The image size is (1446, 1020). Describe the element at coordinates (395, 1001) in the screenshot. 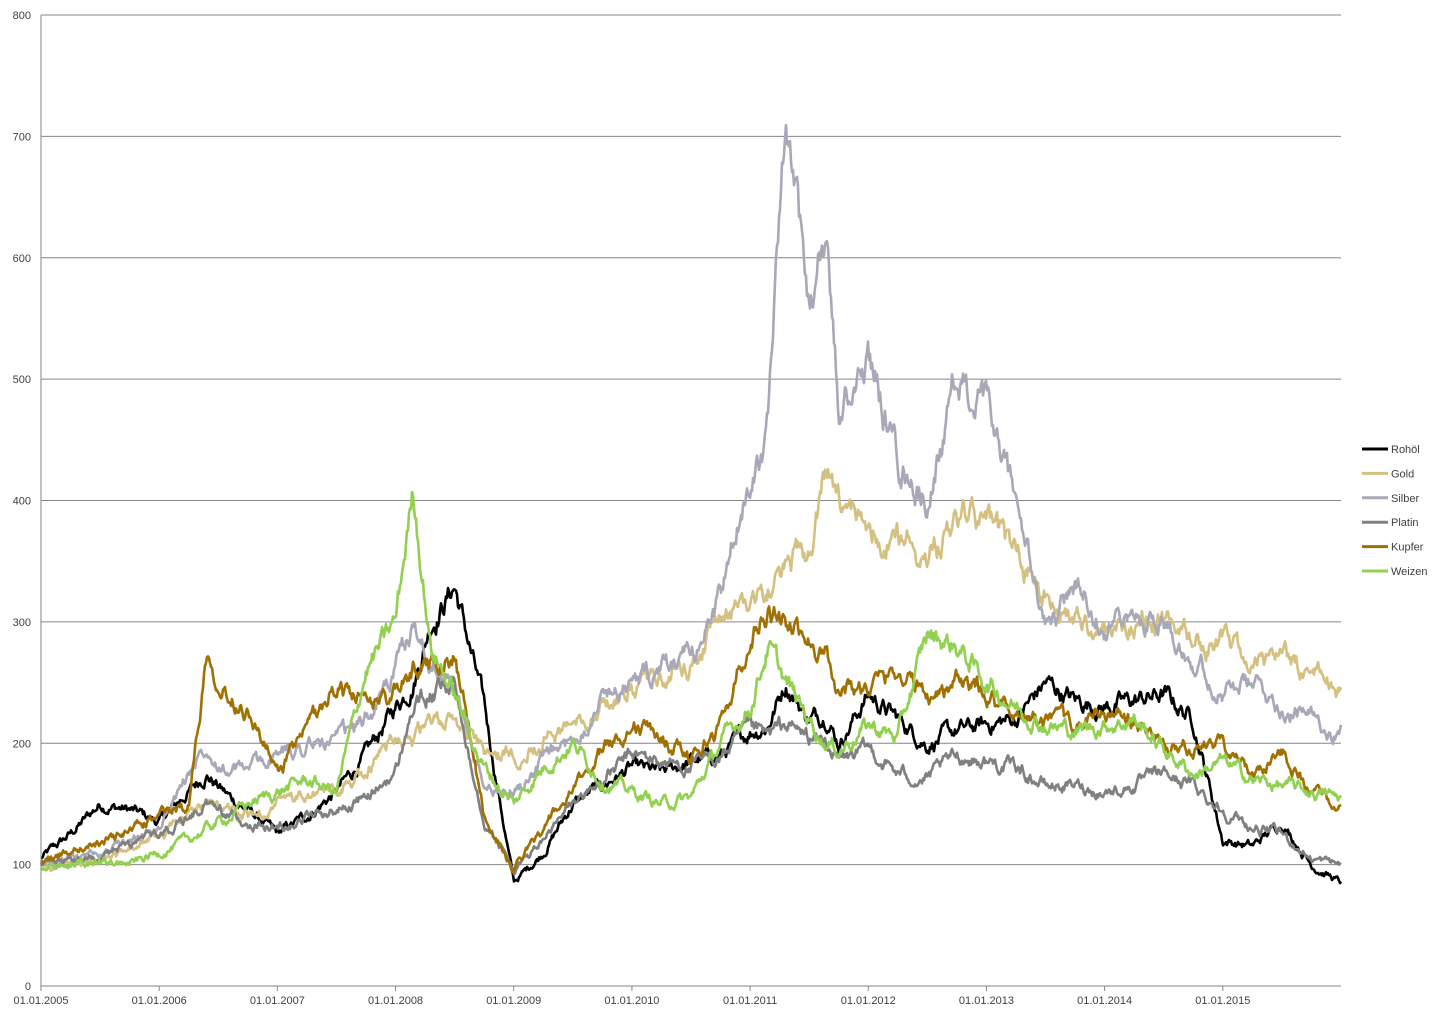

I see `x-tick-label: 01.01.2008` at that location.